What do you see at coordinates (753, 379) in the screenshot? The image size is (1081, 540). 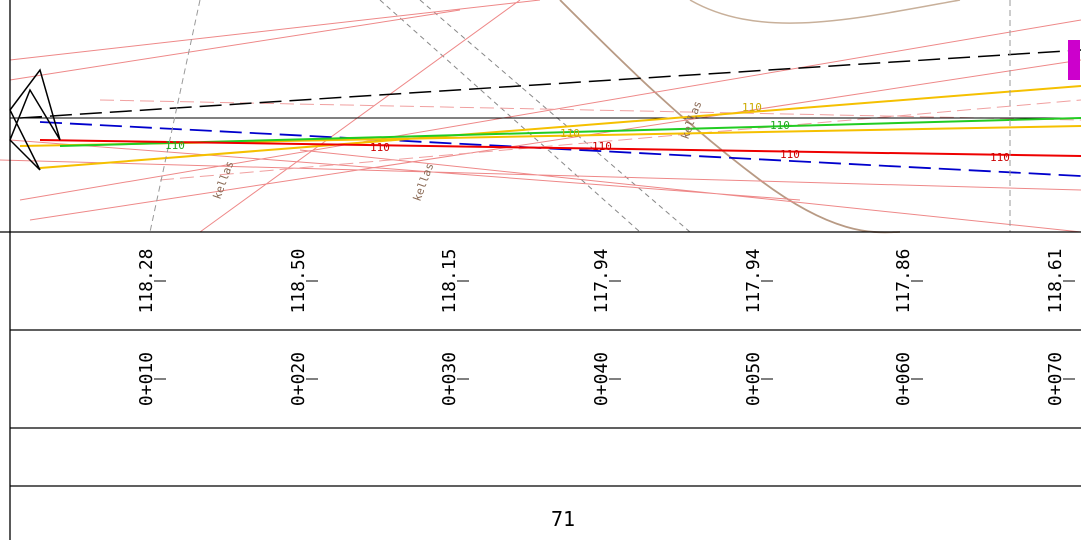 I see `station-label: 0+050` at bounding box center [753, 379].